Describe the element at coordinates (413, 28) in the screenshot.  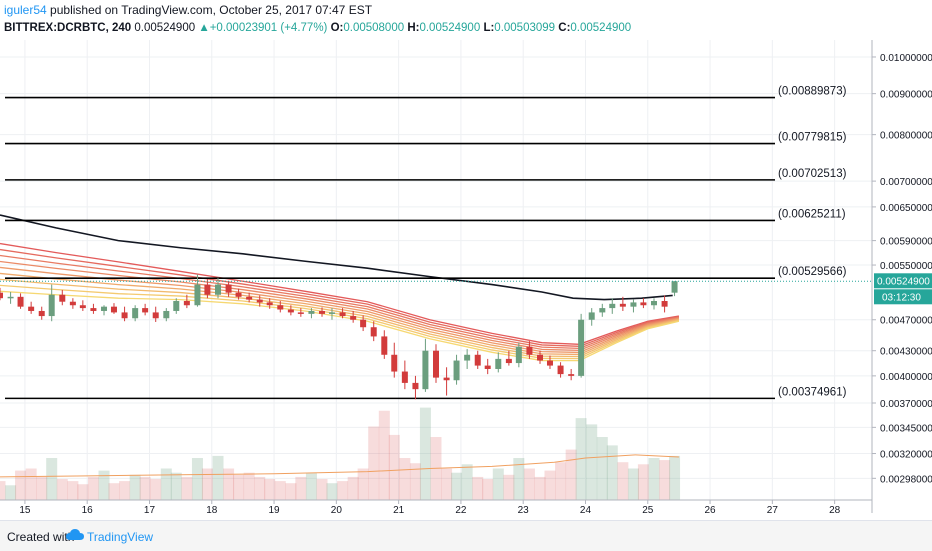
I see `high-label: H:` at that location.